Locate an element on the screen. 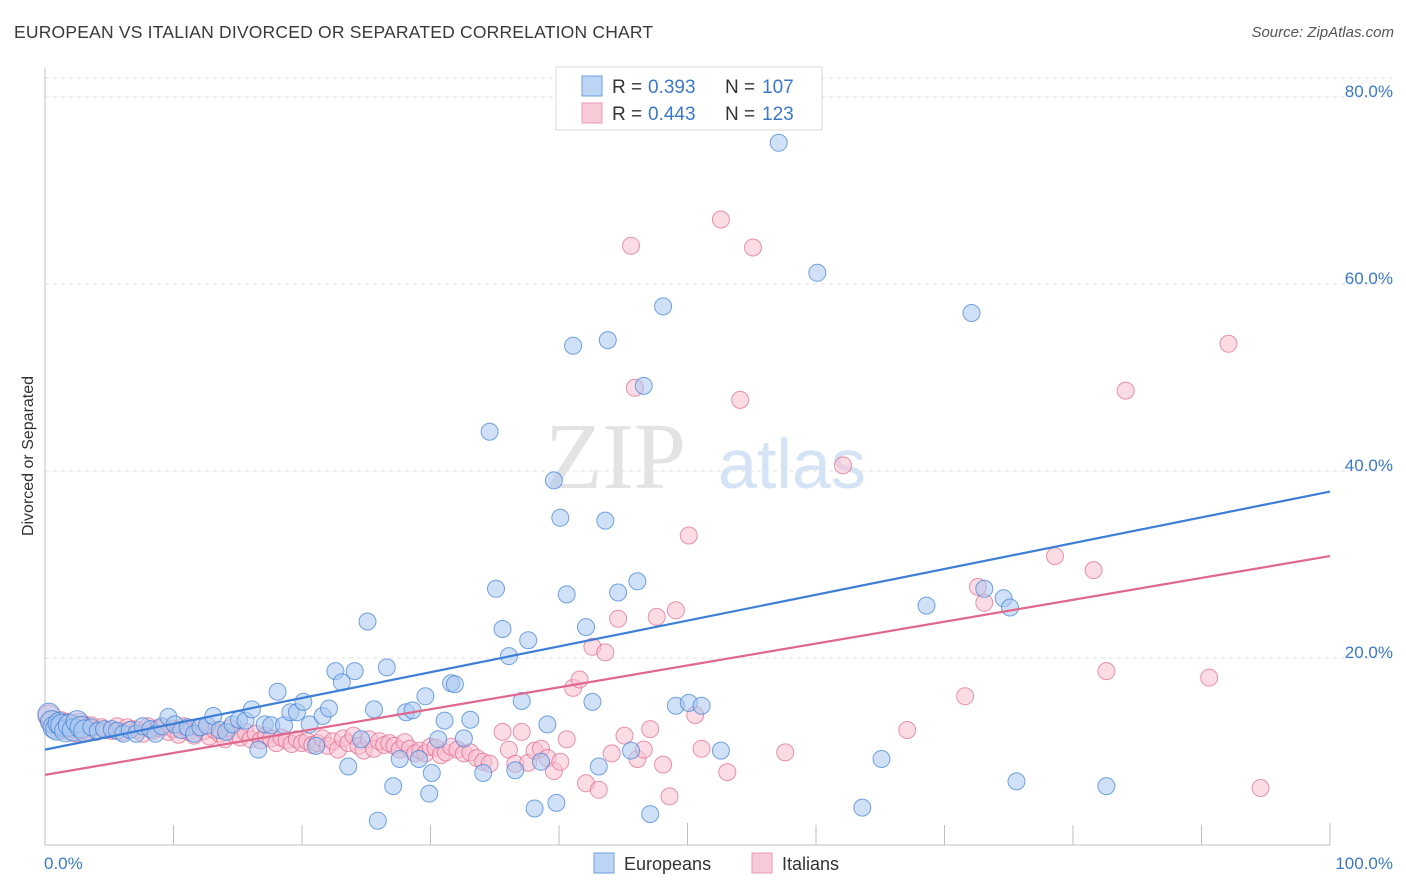  y-tick-label: 20.0% is located at coordinates (1369, 652).